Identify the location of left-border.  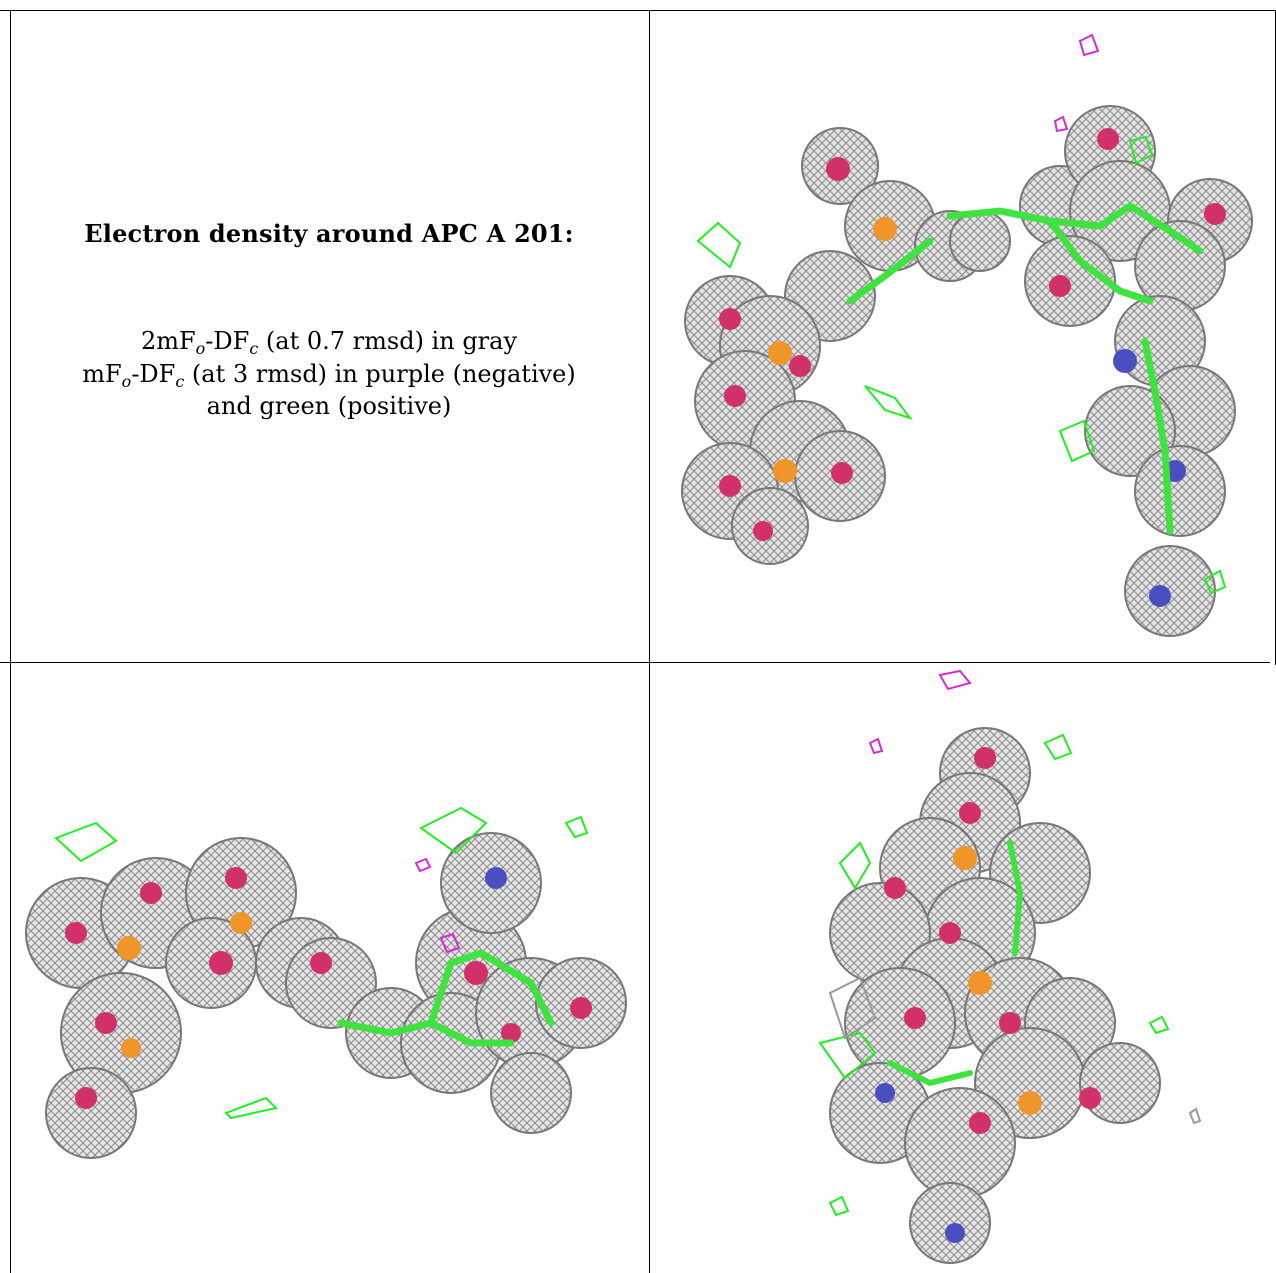
(10, 641).